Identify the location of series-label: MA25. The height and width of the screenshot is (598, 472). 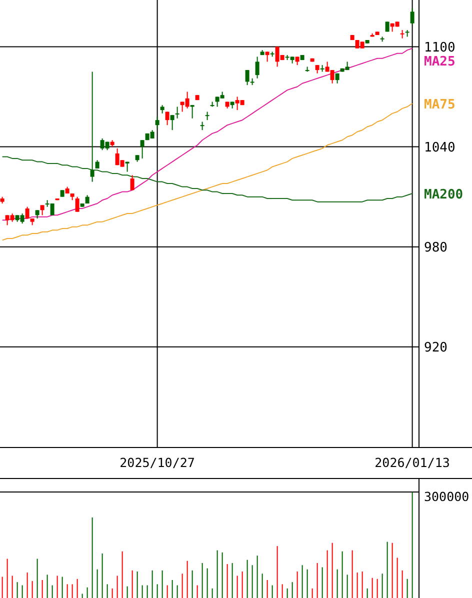
(440, 62).